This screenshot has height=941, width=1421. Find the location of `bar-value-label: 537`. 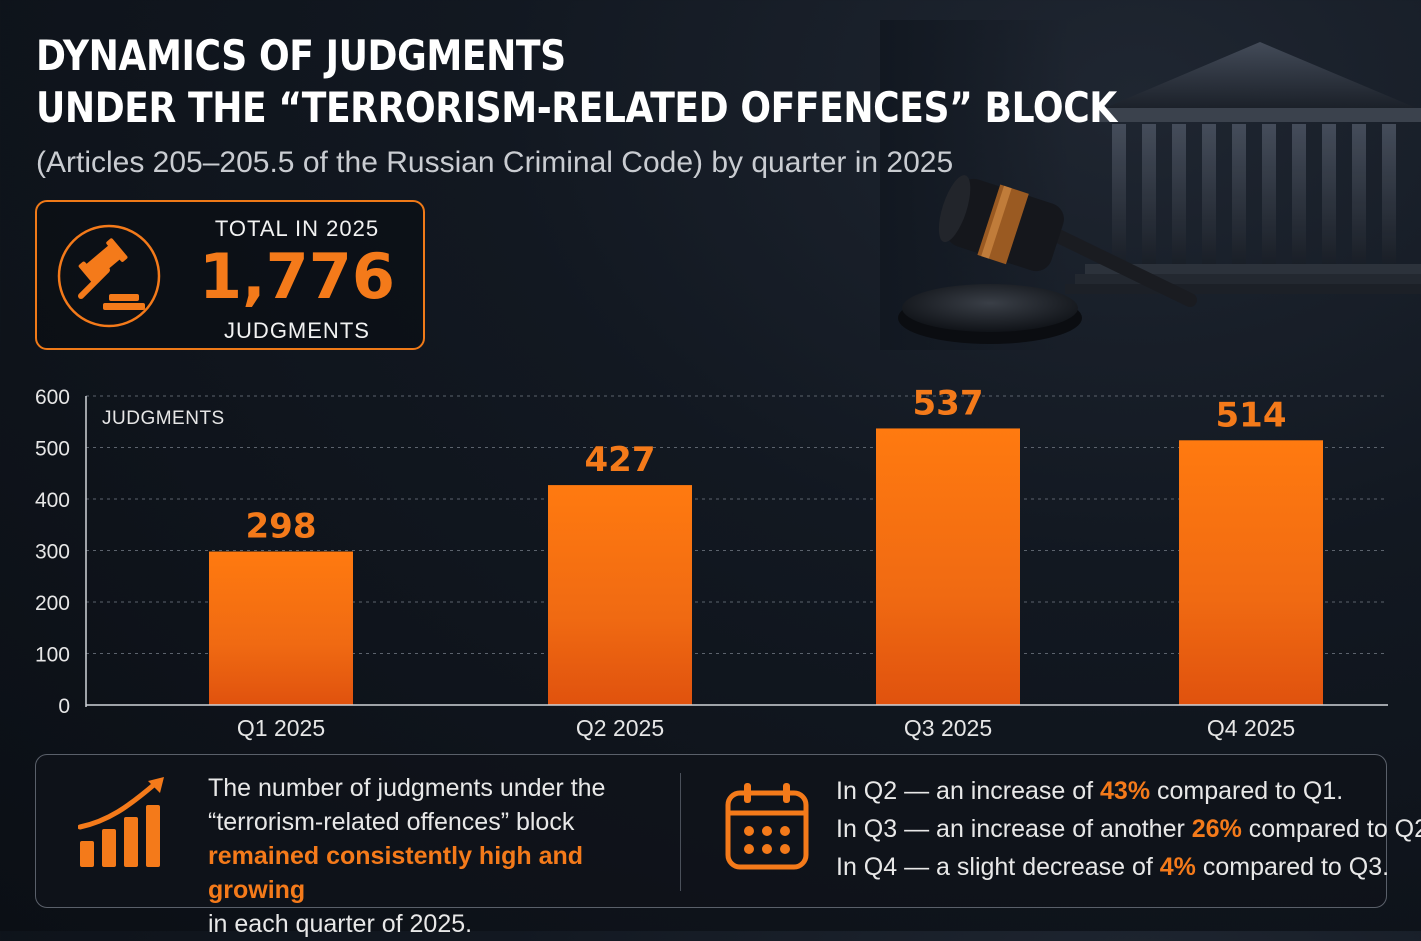

bar-value-label: 537 is located at coordinates (948, 403).